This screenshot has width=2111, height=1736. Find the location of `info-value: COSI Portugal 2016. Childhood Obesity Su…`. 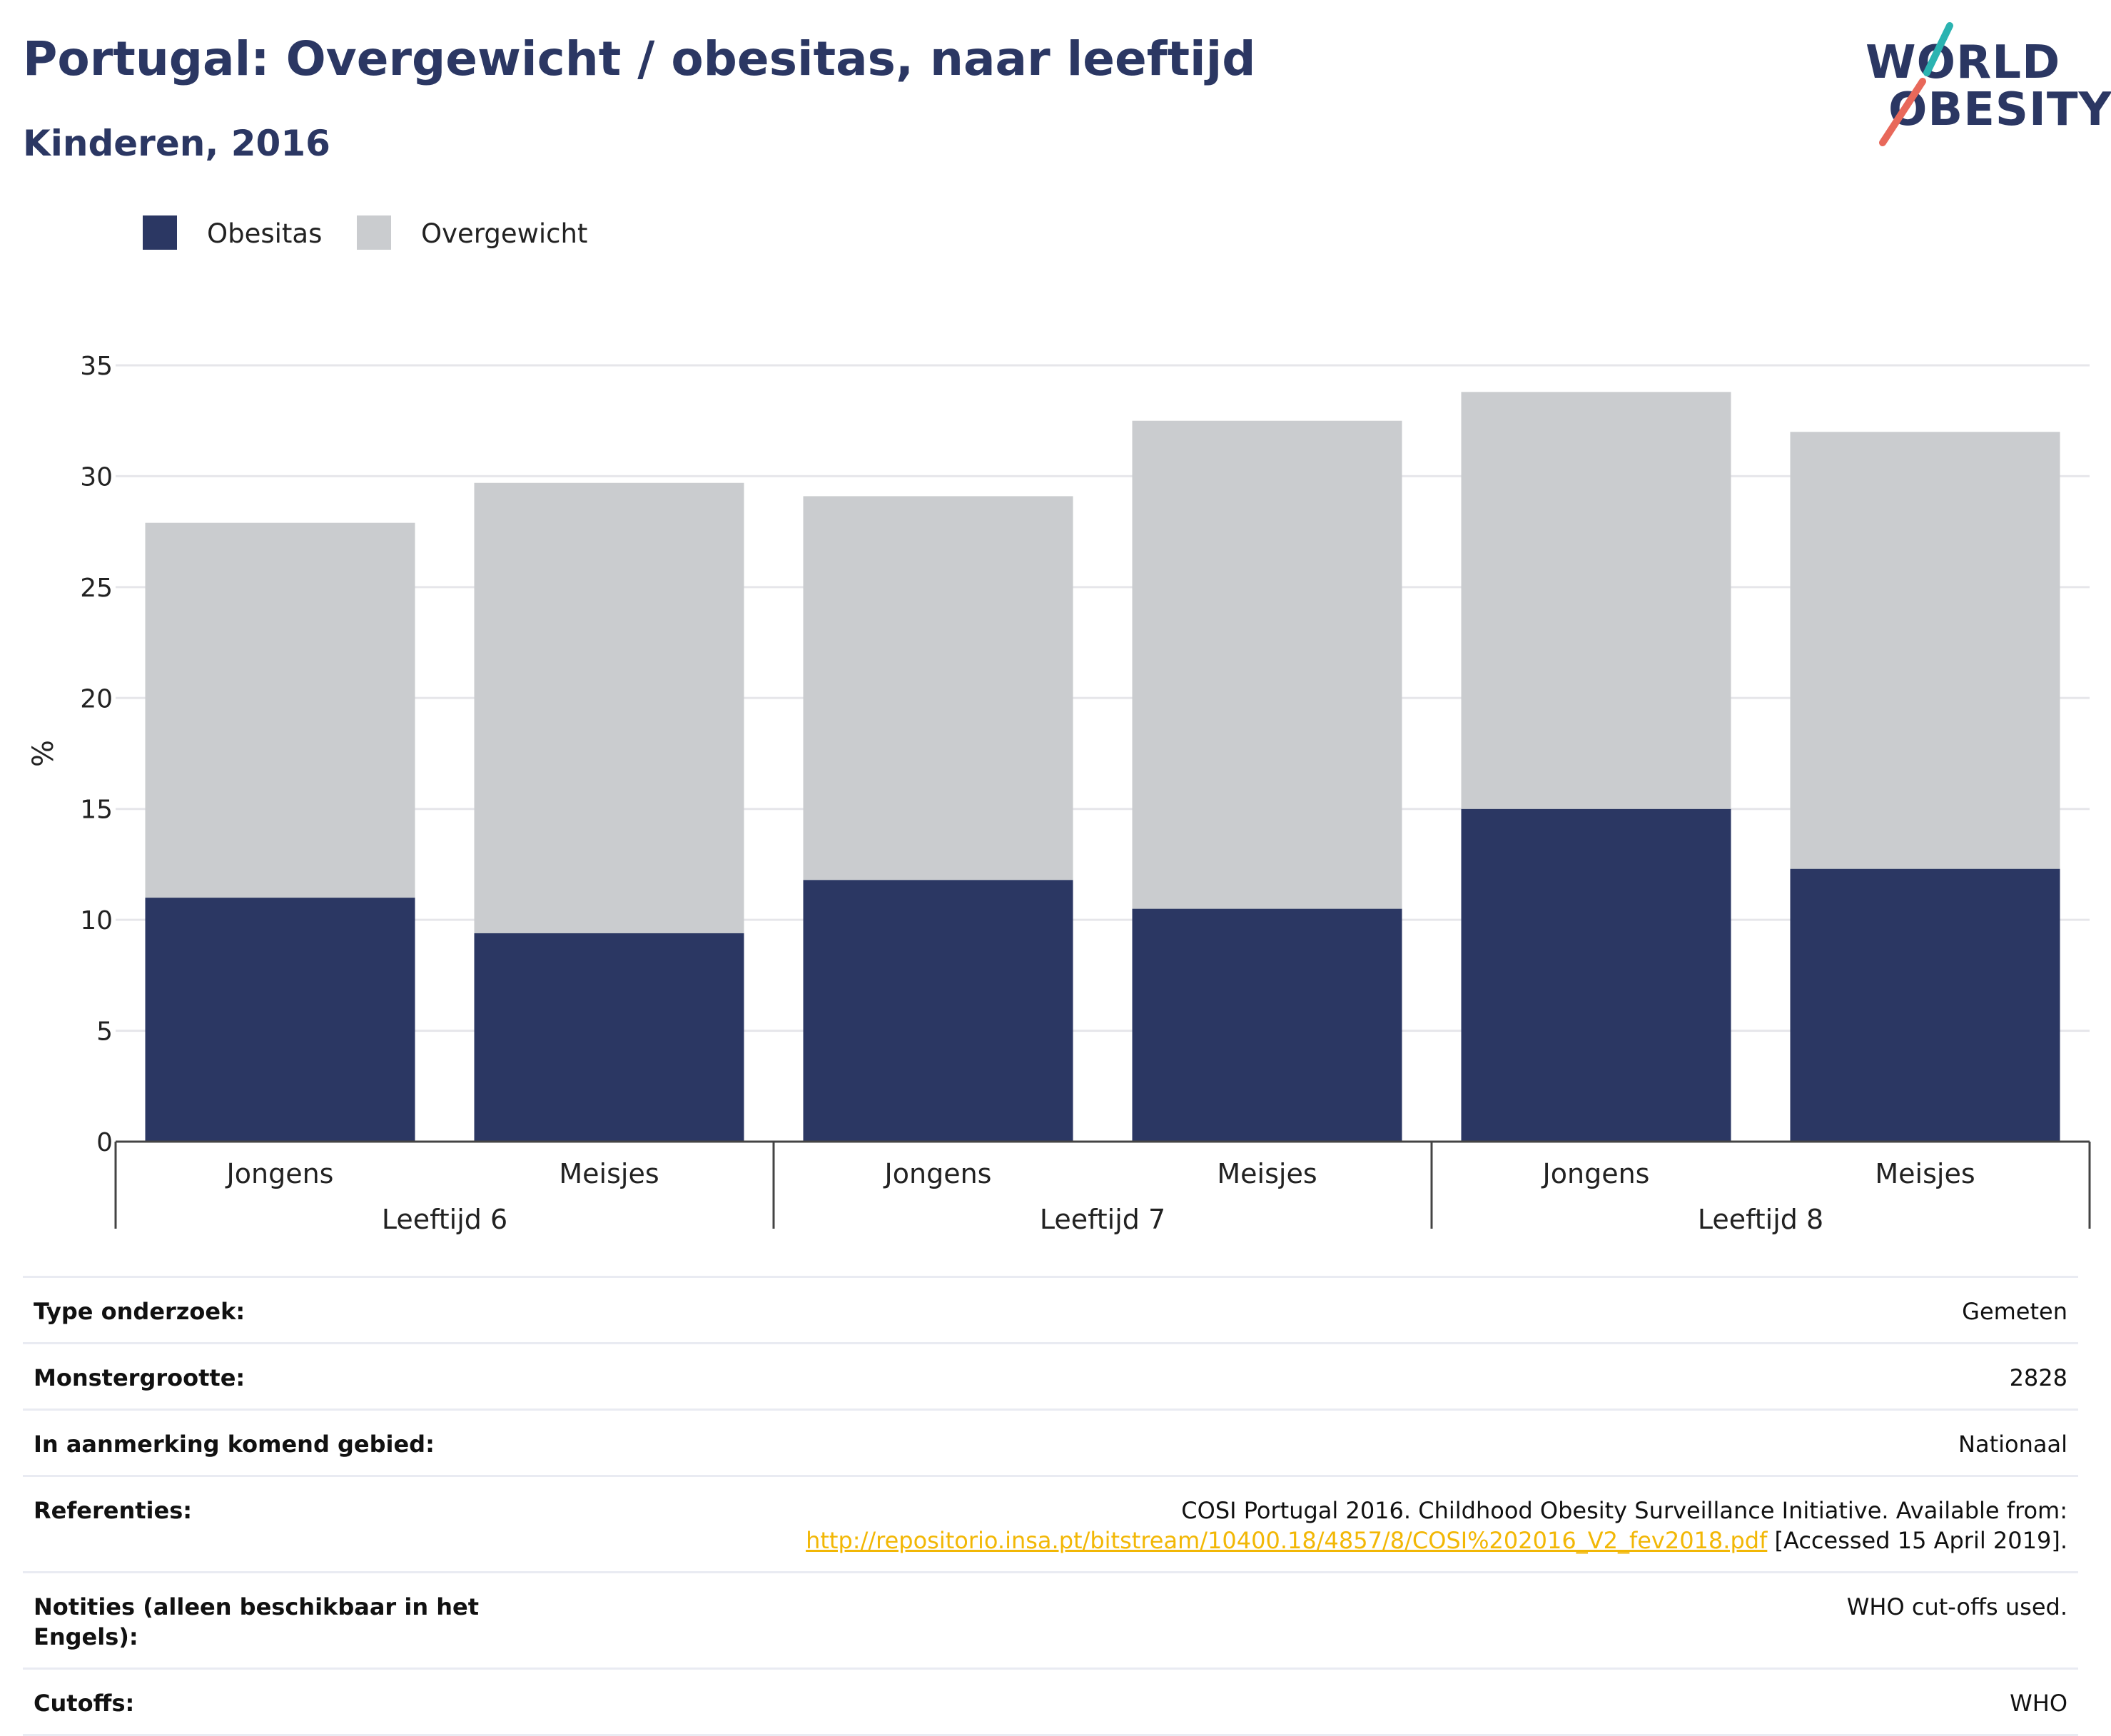

info-value: COSI Portugal 2016. Childhood Obesity Su… is located at coordinates (1437, 1525).